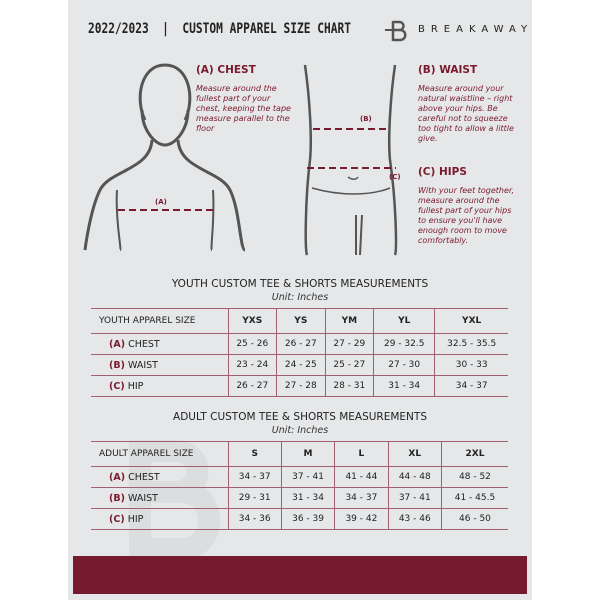  What do you see at coordinates (361, 477) in the screenshot?
I see `table-cell: 41 - 44` at bounding box center [361, 477].